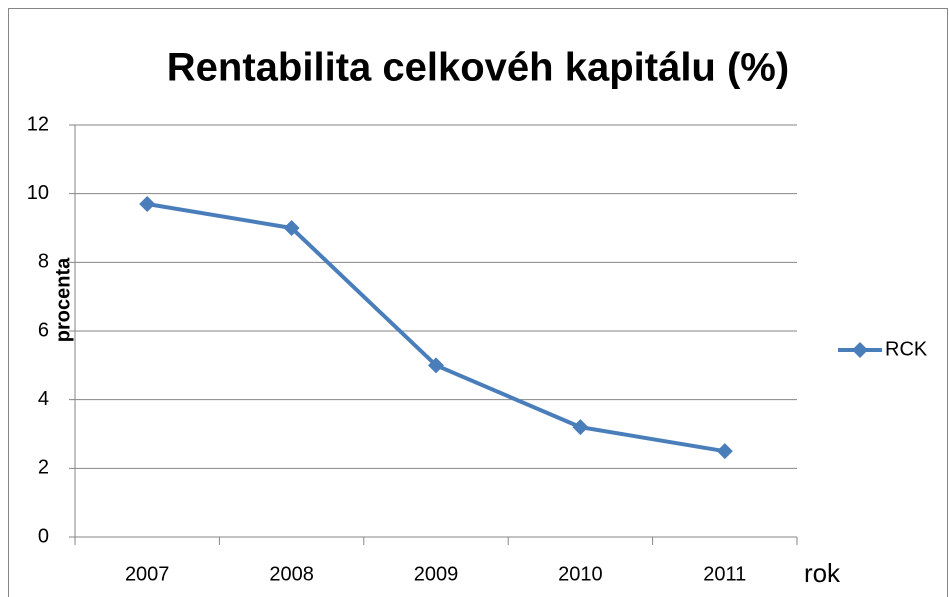 This screenshot has width=949, height=597. What do you see at coordinates (291, 574) in the screenshot?
I see `x-tick-label: 2008` at bounding box center [291, 574].